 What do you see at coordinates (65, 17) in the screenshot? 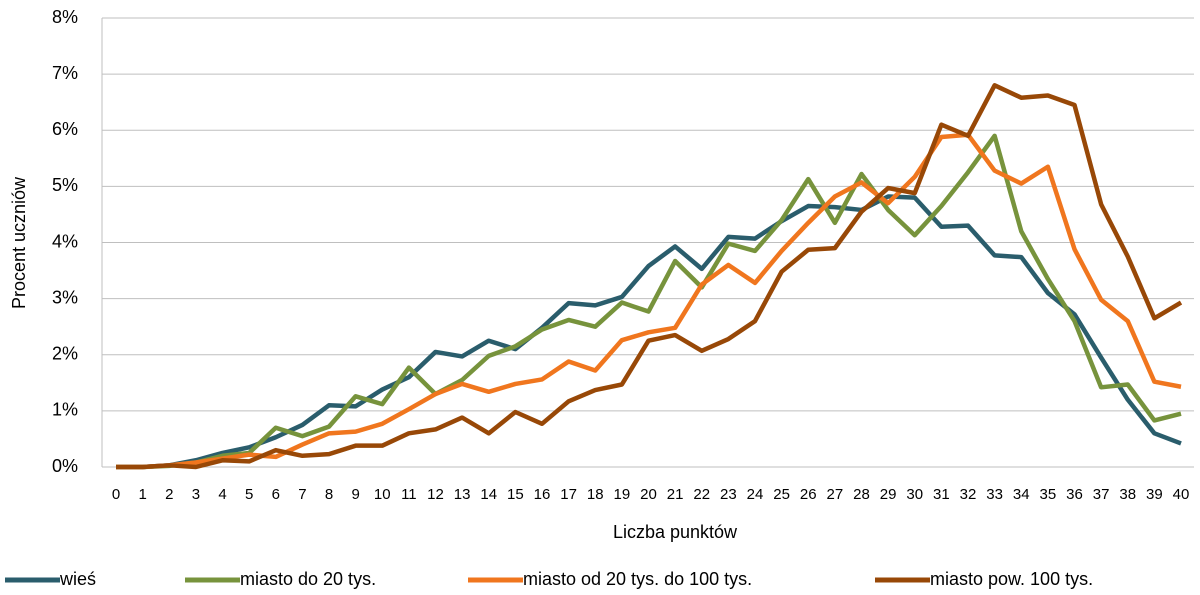
I see `y-tick-label: 8%` at bounding box center [65, 17].